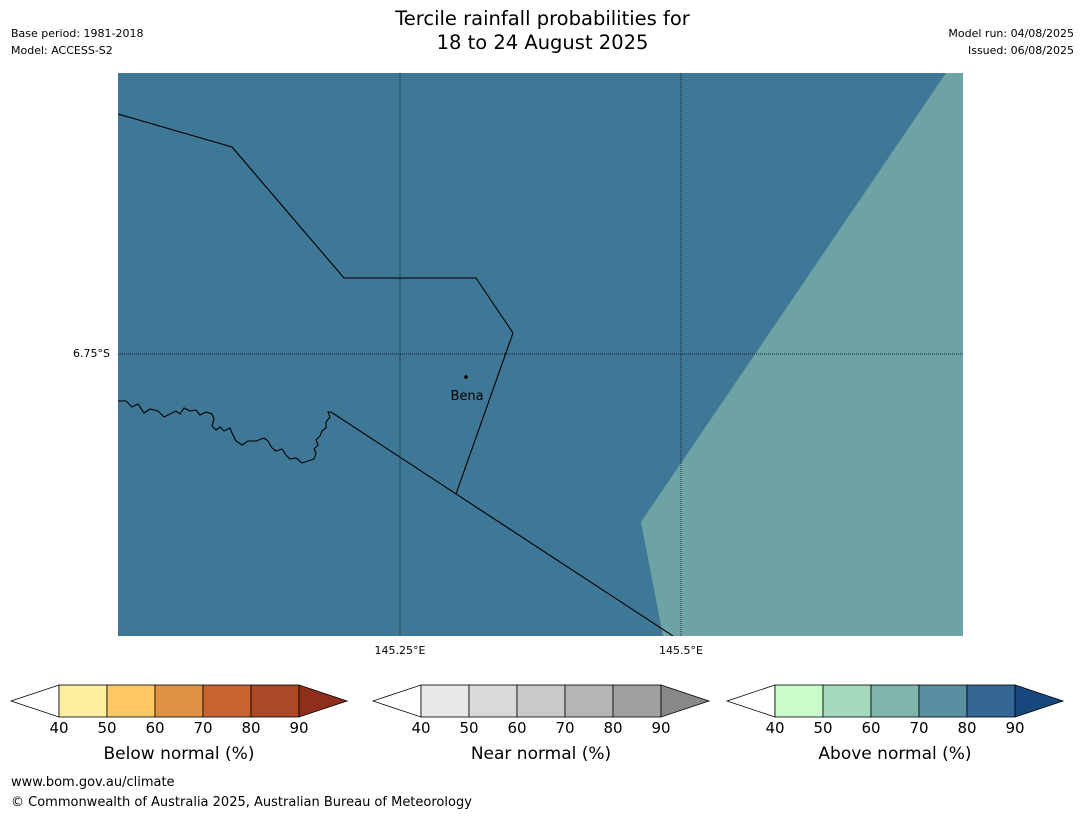 The height and width of the screenshot is (816, 1085). Describe the element at coordinates (1011, 42) in the screenshot. I see `issue-info: Model run: 04/08/2025 Issued: 06/08/2025` at that location.